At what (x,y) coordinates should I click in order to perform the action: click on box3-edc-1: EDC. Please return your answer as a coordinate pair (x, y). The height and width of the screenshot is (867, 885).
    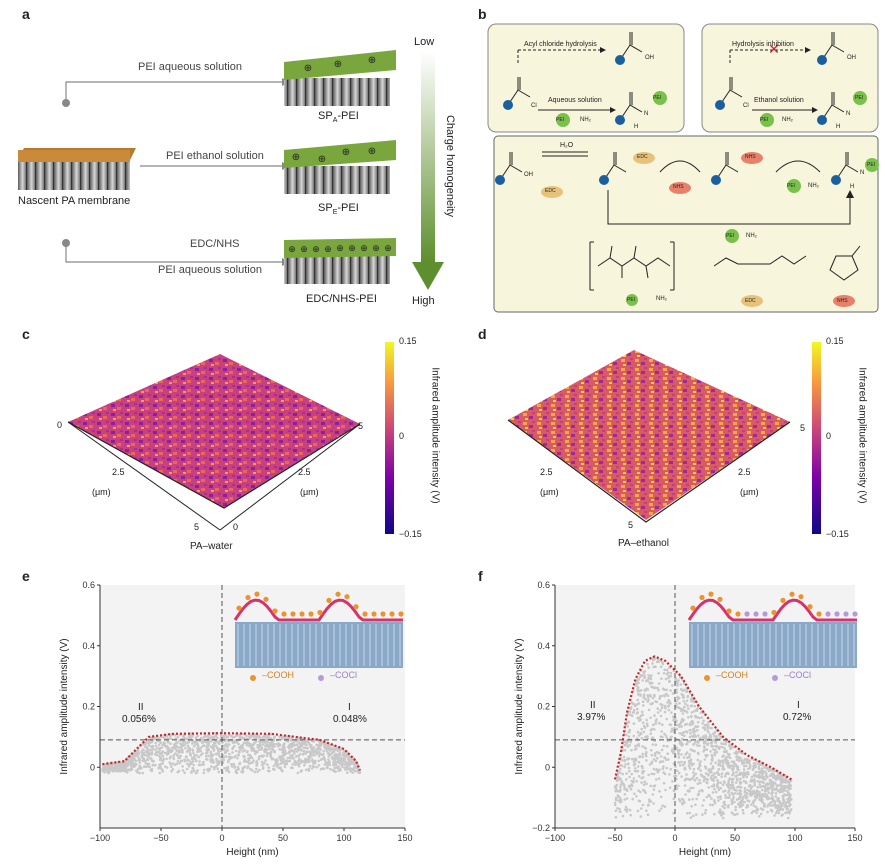
    Looking at the image, I should click on (642, 157).